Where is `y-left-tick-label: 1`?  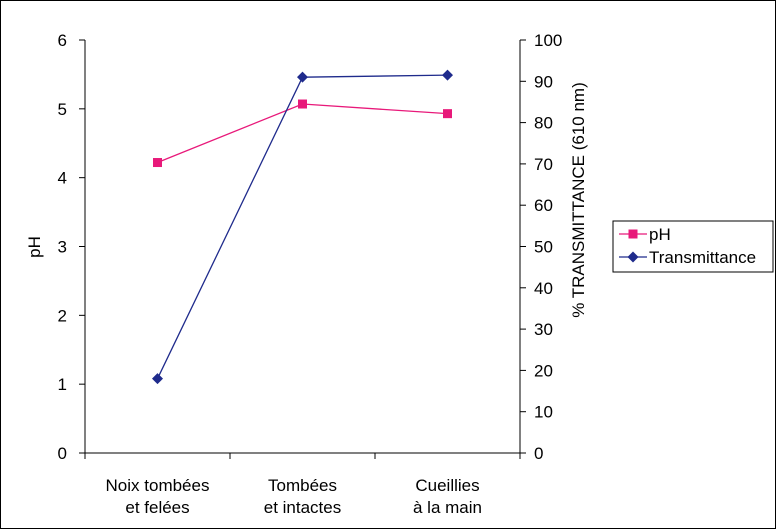
y-left-tick-label: 1 is located at coordinates (62, 384).